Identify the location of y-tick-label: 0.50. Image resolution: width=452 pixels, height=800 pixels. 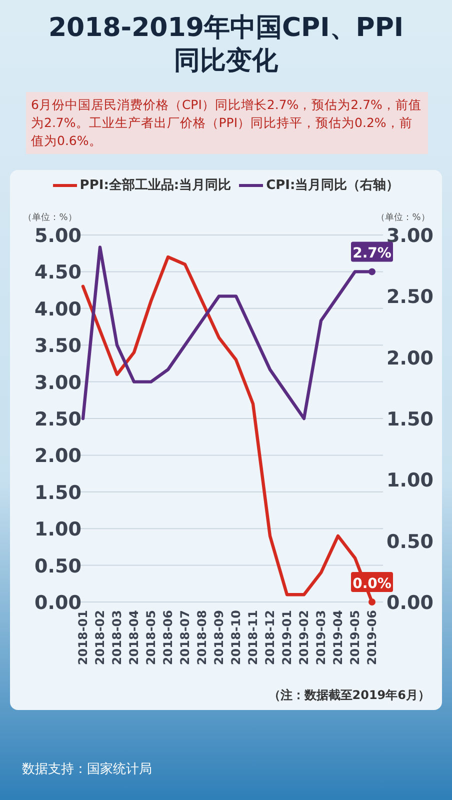
(58, 566).